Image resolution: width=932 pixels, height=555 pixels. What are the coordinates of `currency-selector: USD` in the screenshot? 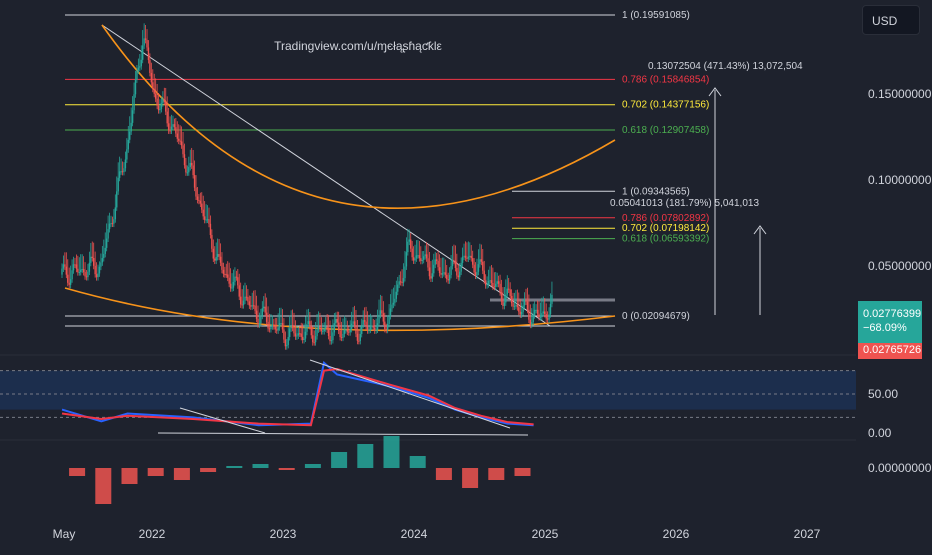 It's located at (891, 20).